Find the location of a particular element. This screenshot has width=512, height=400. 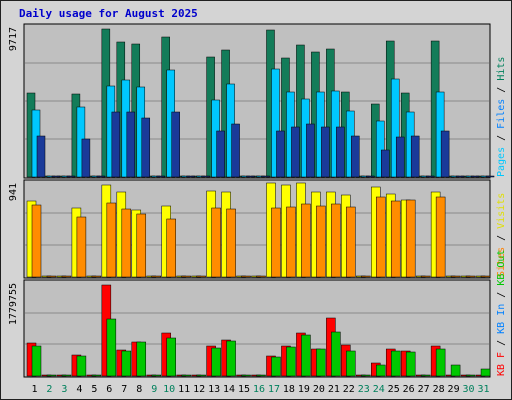

legend-item: Visits is located at coordinates (501, 211).